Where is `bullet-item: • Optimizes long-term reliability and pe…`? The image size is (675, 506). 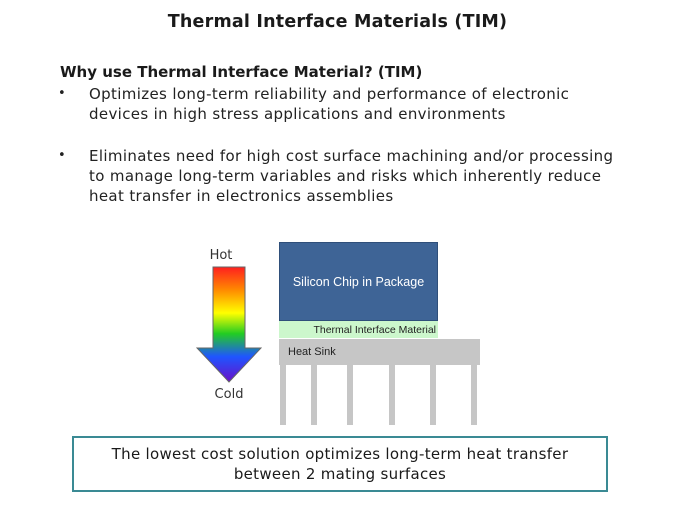 bullet-item: • Optimizes long-term reliability and pe… is located at coordinates (338, 104).